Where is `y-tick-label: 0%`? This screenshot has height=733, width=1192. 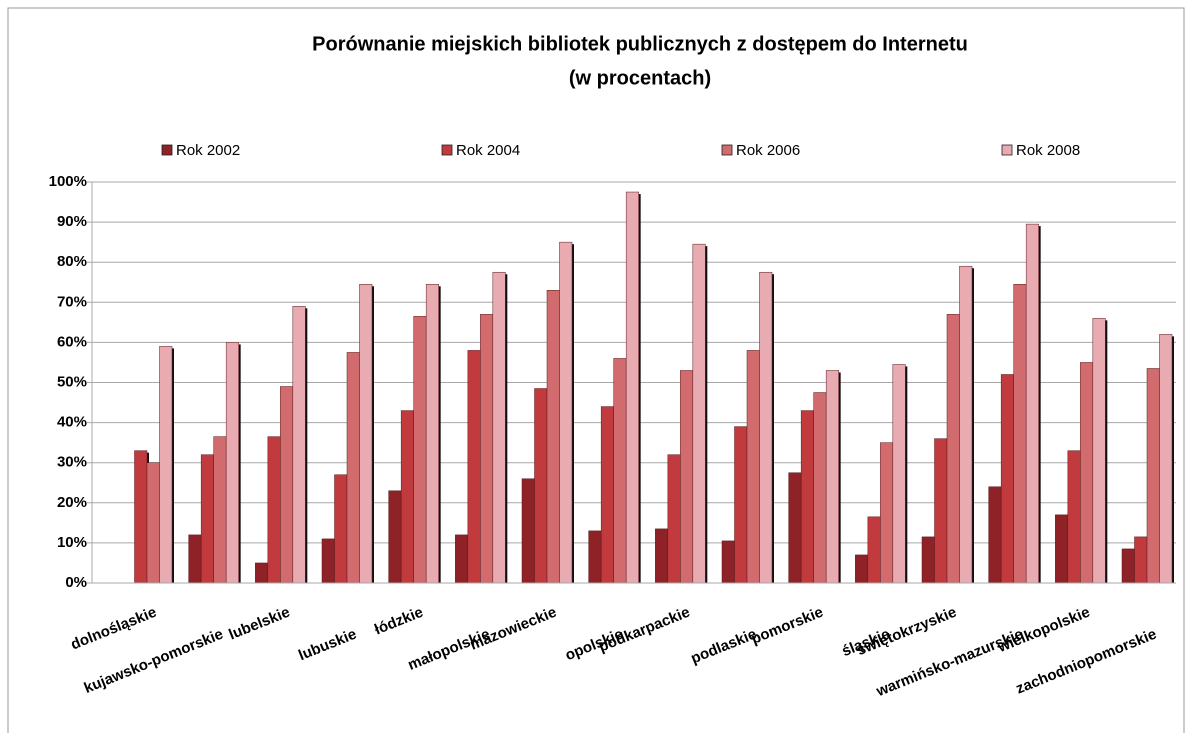 y-tick-label: 0% is located at coordinates (76, 582).